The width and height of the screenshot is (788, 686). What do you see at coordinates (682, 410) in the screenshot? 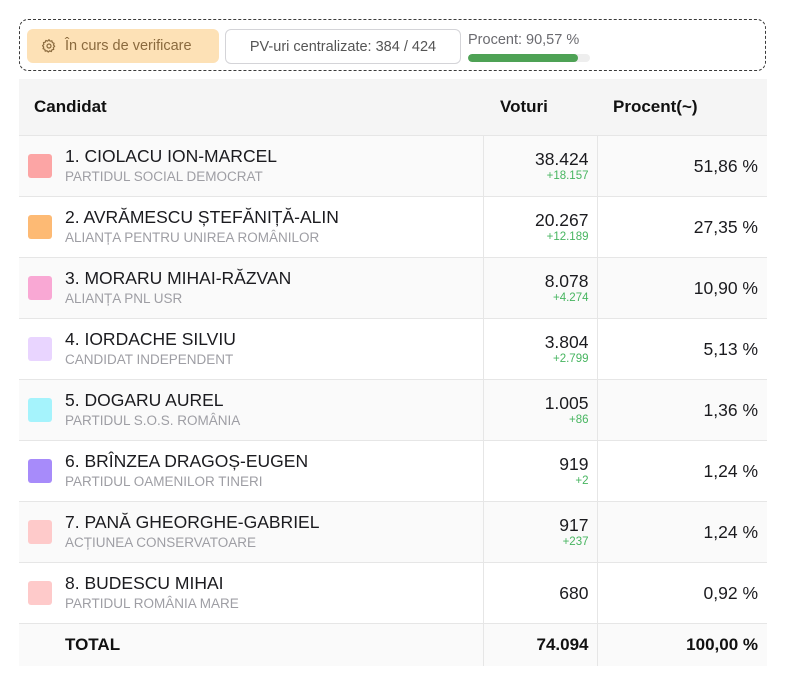
I see `percent-cell: 1,36 %` at bounding box center [682, 410].